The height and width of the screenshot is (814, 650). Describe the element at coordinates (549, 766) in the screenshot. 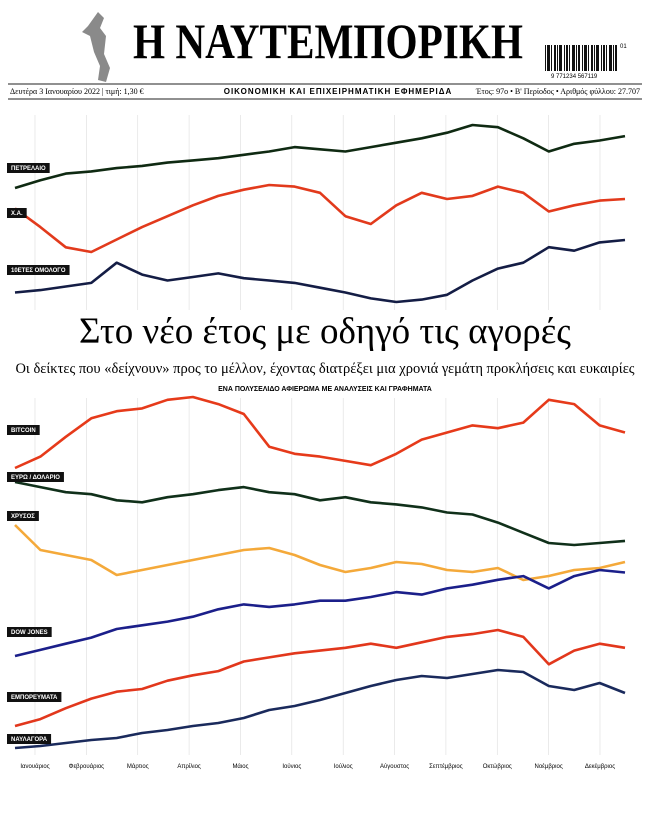

I see `month-label: Νοέμβριος` at that location.